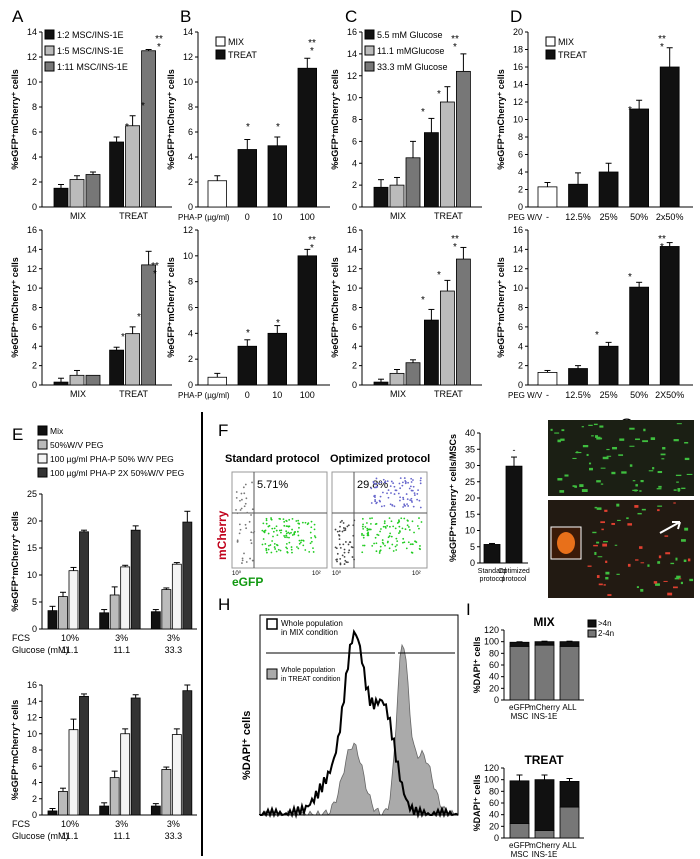 Image resolution: width=700 pixels, height=859 pixels. Describe the element at coordinates (491, 768) in the screenshot. I see `y-tick-label: 120` at that location.